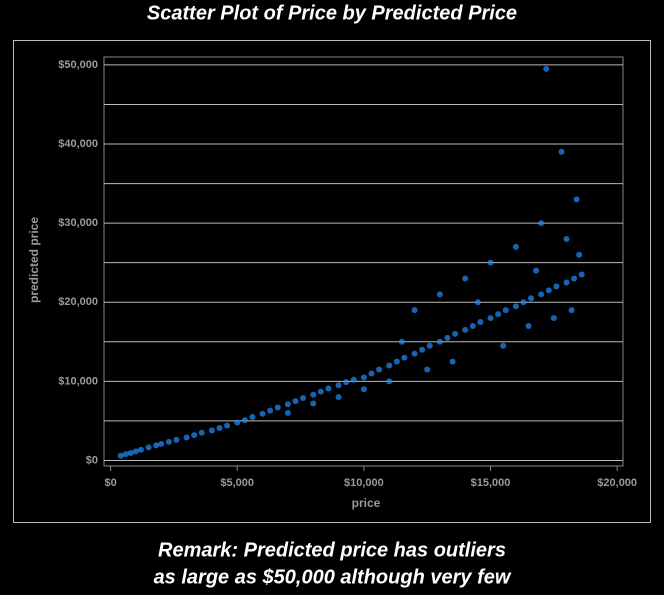 This screenshot has height=595, width=664. Describe the element at coordinates (617, 483) in the screenshot. I see `x-tick-label: $20,000` at that location.